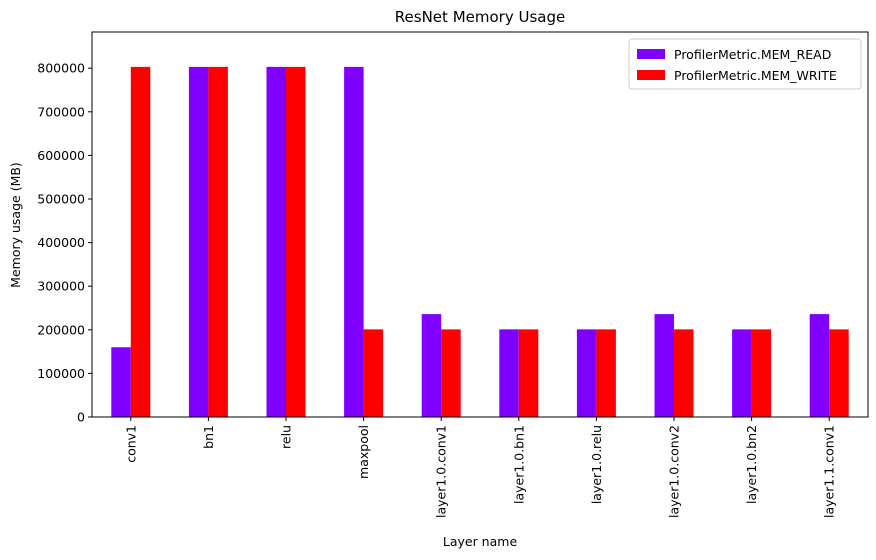 The width and height of the screenshot is (876, 560). What do you see at coordinates (61, 286) in the screenshot?
I see `y-tick-label: 300000` at bounding box center [61, 286].